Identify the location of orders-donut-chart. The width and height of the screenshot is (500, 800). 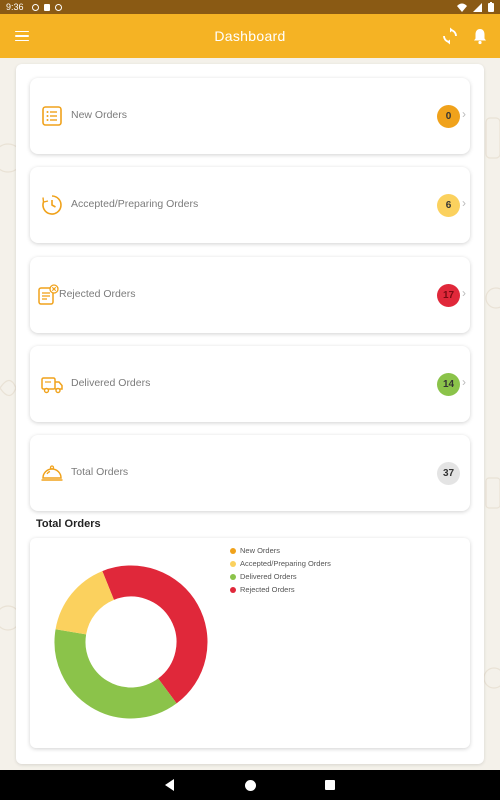
(131, 642).